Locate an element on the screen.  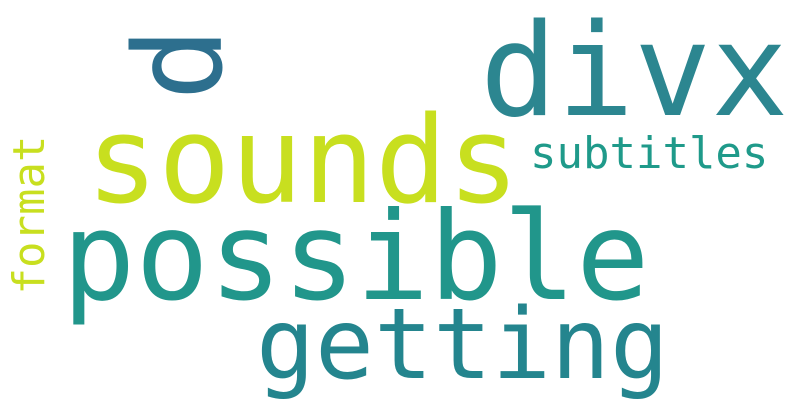
word-subtitles: subtitles is located at coordinates (649, 153).